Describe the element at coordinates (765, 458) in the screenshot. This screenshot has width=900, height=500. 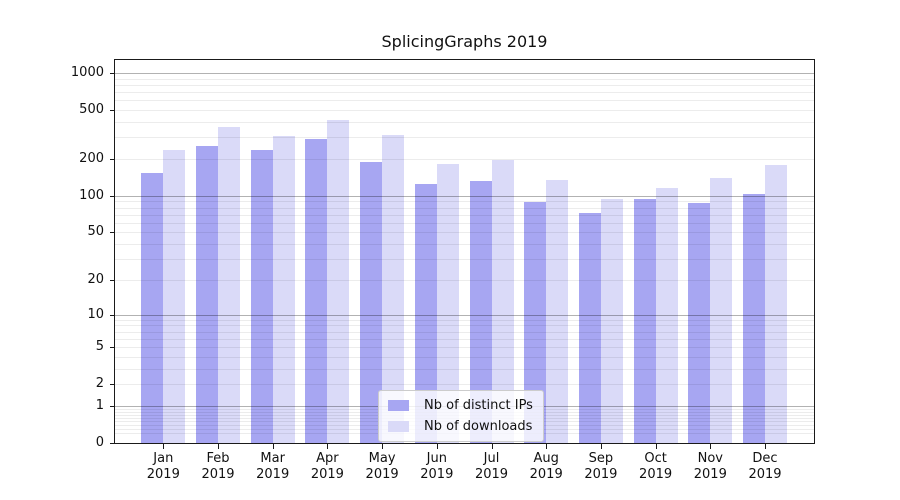
I see `x-tick-month: Dec` at that location.